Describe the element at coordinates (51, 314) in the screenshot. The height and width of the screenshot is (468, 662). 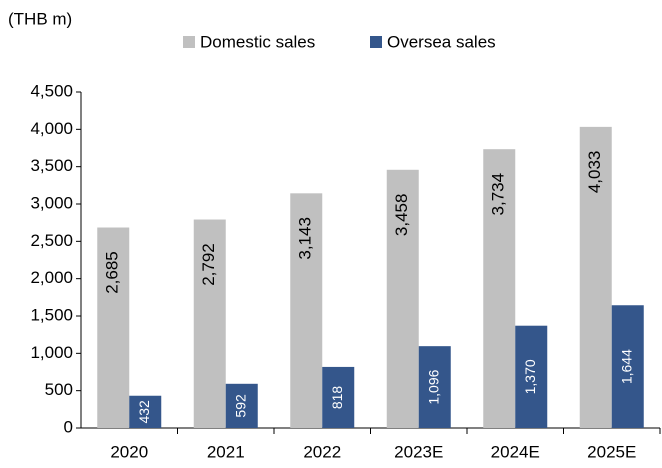
I see `y-tick-label: 1,500` at that location.